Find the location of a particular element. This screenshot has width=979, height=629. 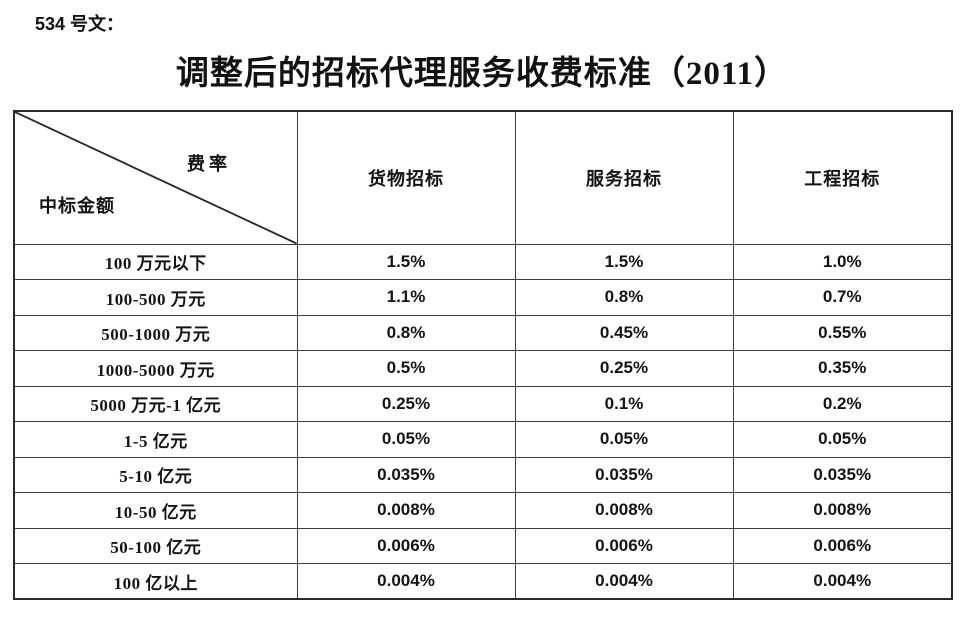

table-row: 5000 万元-1 亿元 0.25% 0.1% 0.2% is located at coordinates (483, 403).